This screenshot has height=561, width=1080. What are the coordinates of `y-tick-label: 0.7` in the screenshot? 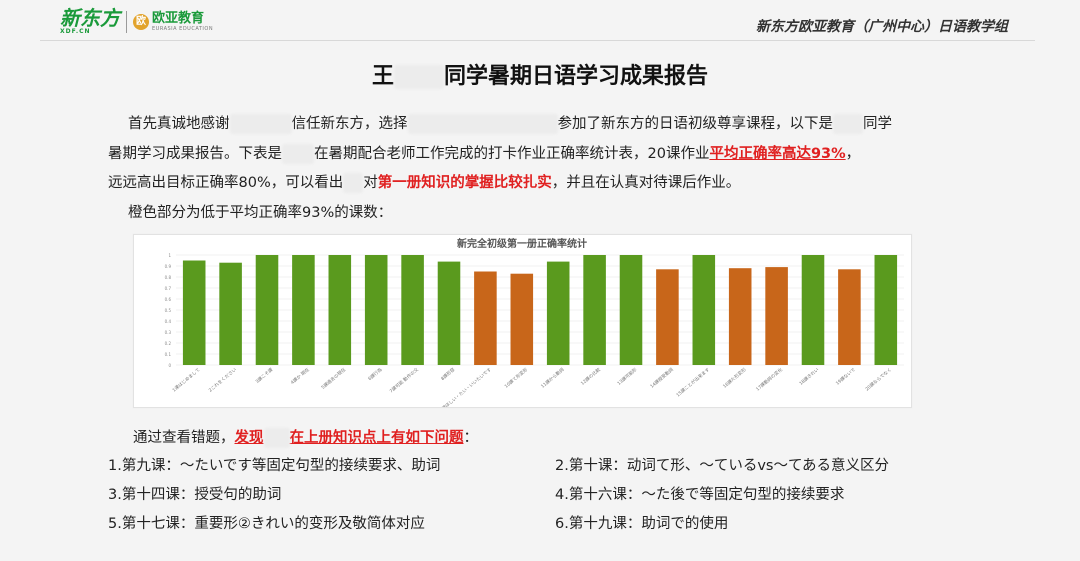 It's located at (168, 288).